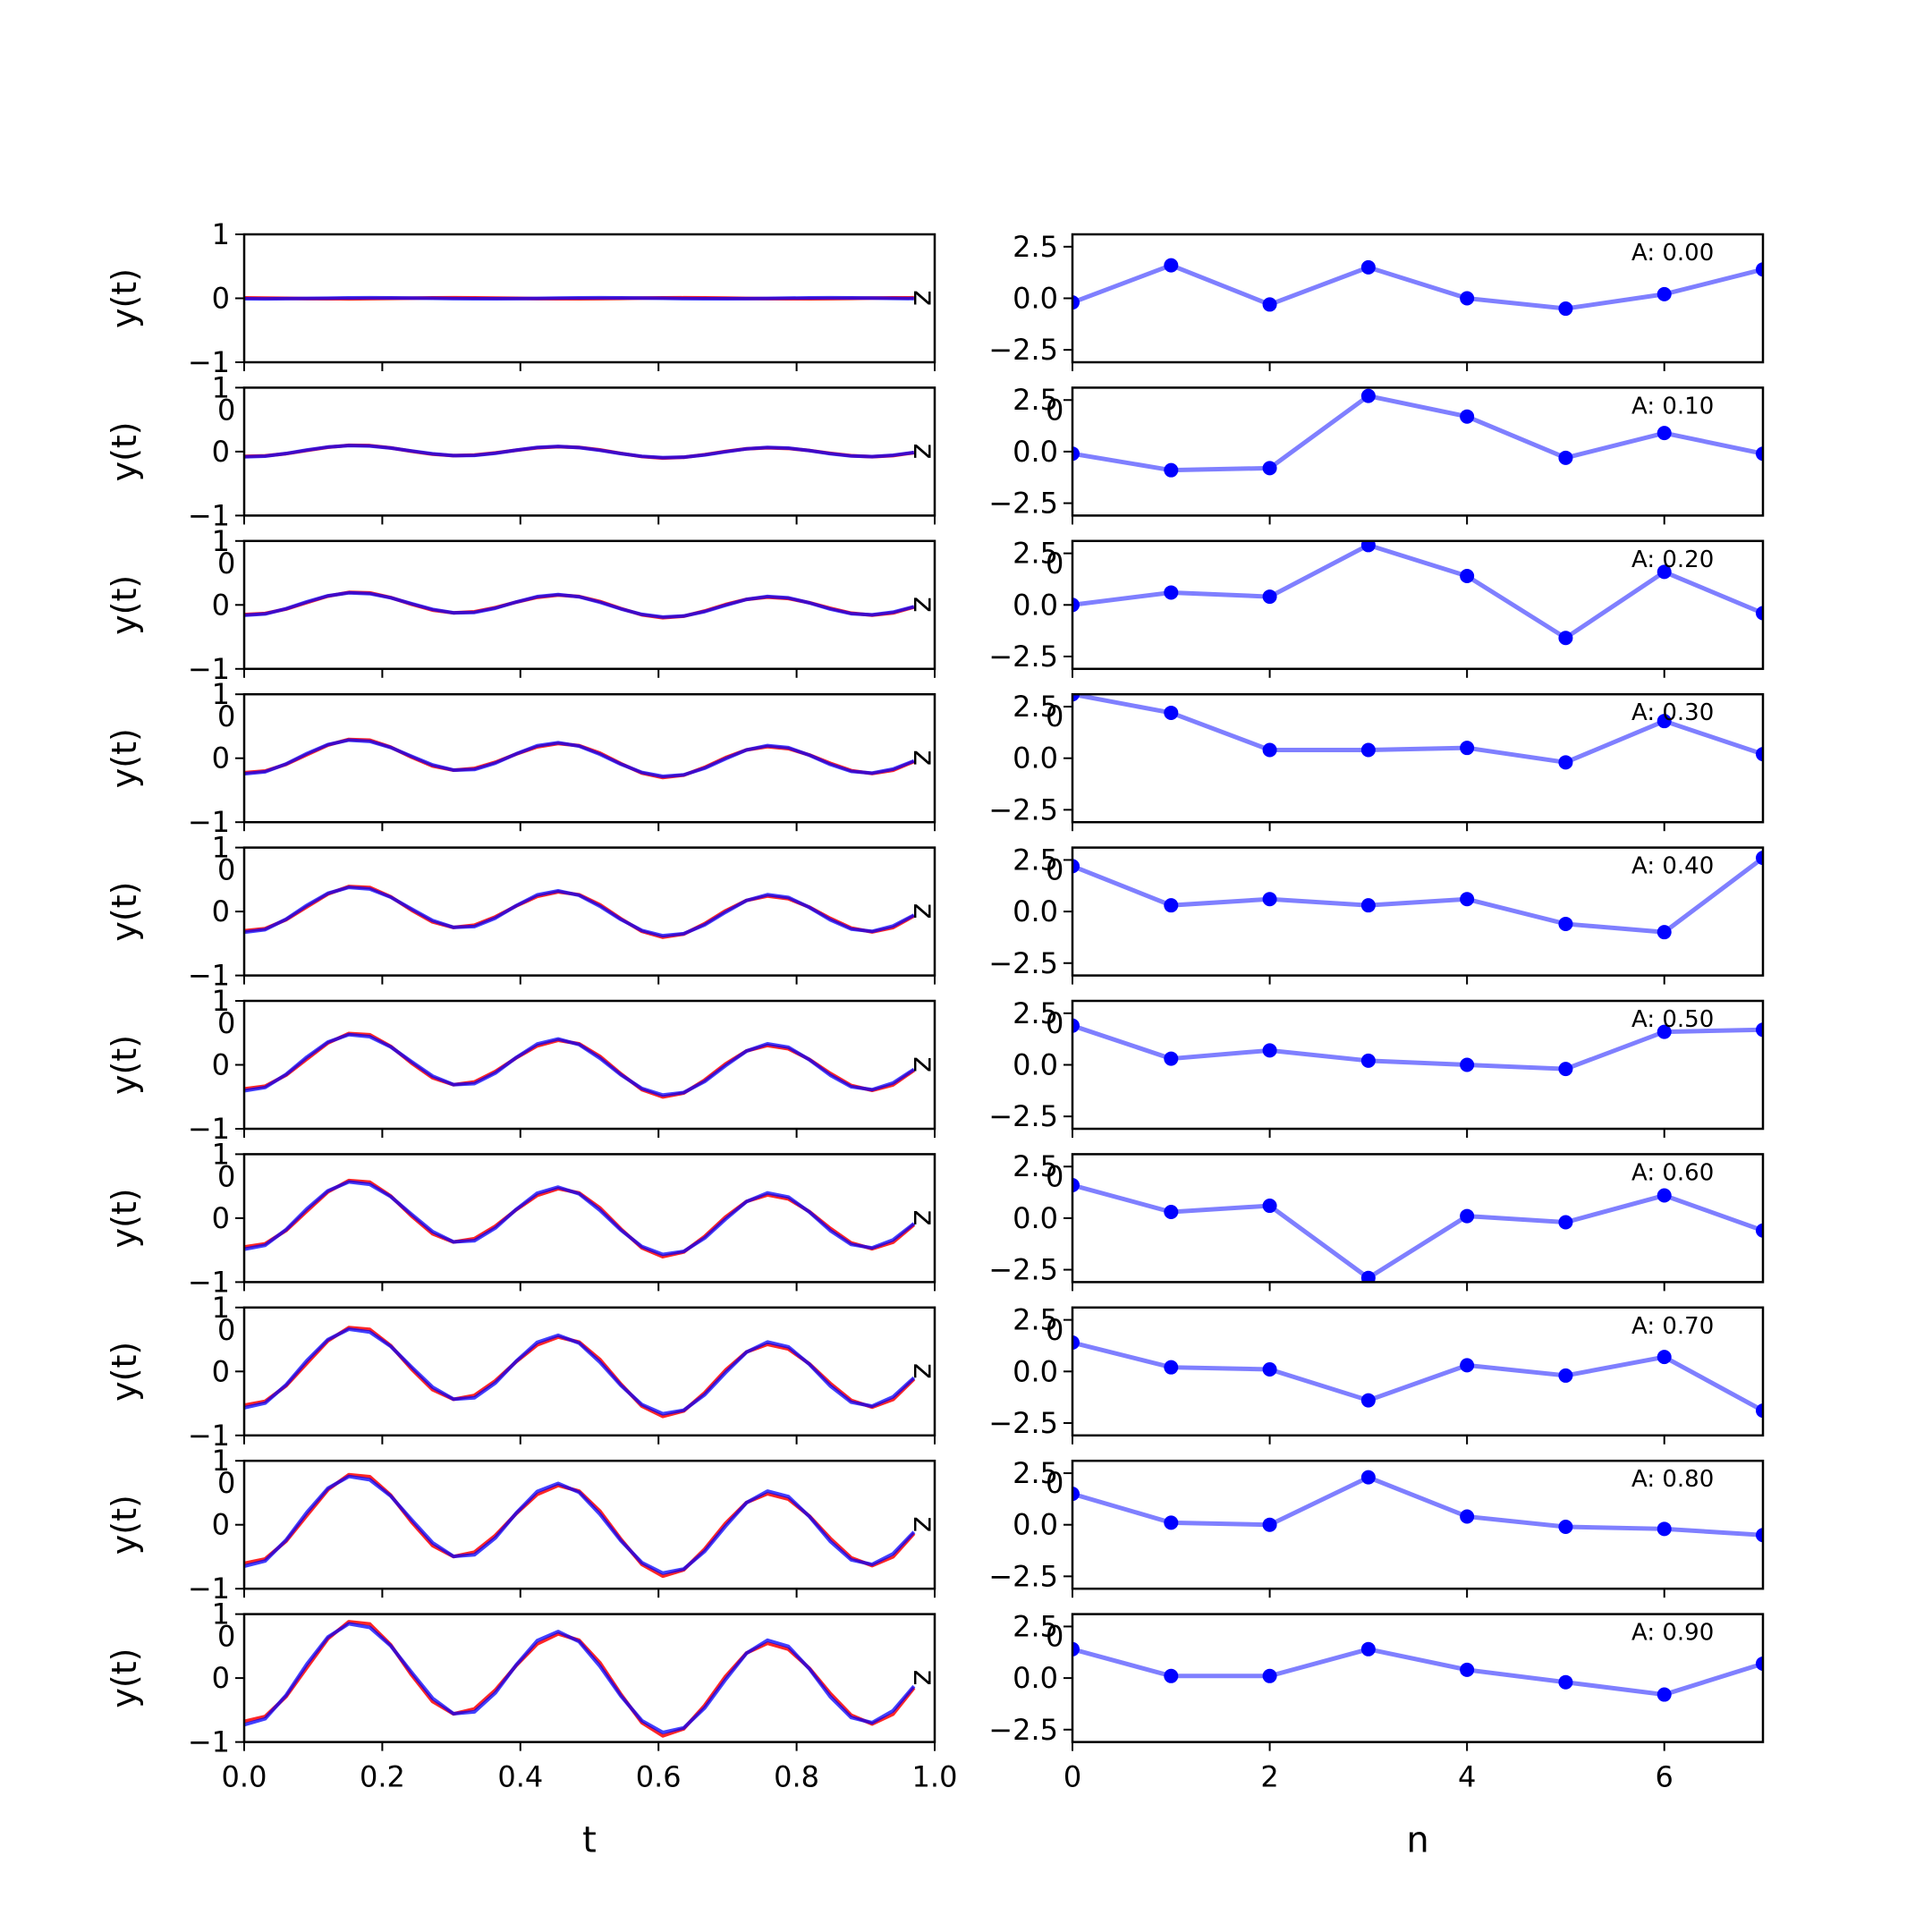 This screenshot has height=1932, width=1932. I want to click on subplot-right-8: −2.5 0.0 2.50 A: 0.80, so click(1376, 1527).